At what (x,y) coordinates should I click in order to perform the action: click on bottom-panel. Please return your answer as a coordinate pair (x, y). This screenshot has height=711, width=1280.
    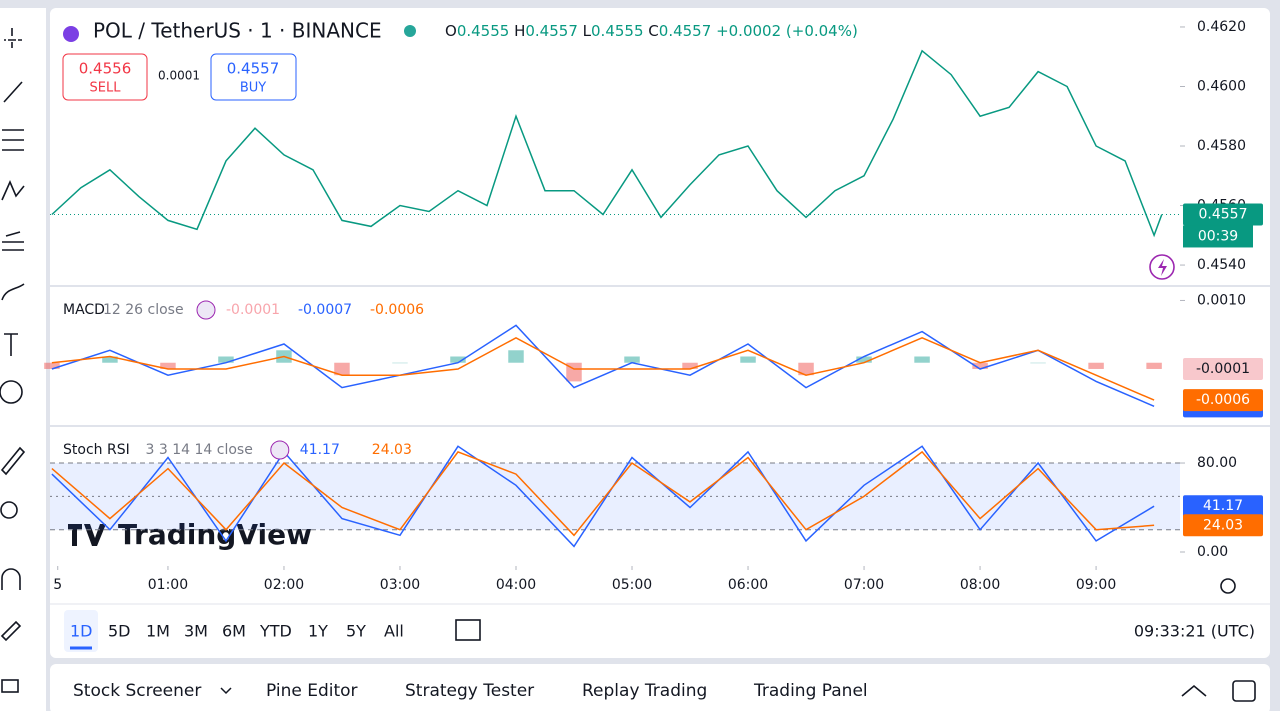
    Looking at the image, I should click on (660, 687).